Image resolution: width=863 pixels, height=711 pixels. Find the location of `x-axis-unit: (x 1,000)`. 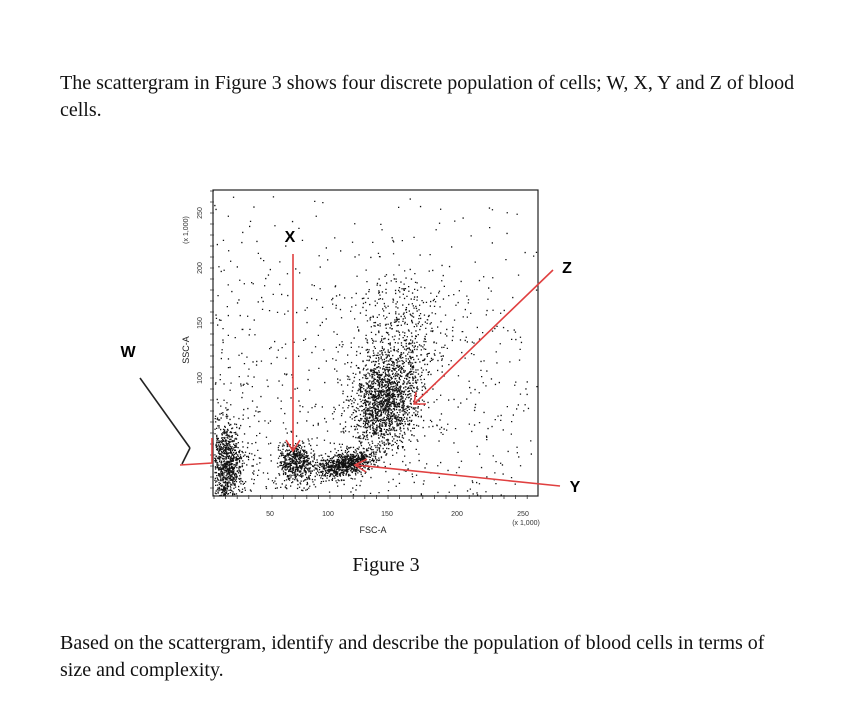

x-axis-unit: (x 1,000) is located at coordinates (526, 523).